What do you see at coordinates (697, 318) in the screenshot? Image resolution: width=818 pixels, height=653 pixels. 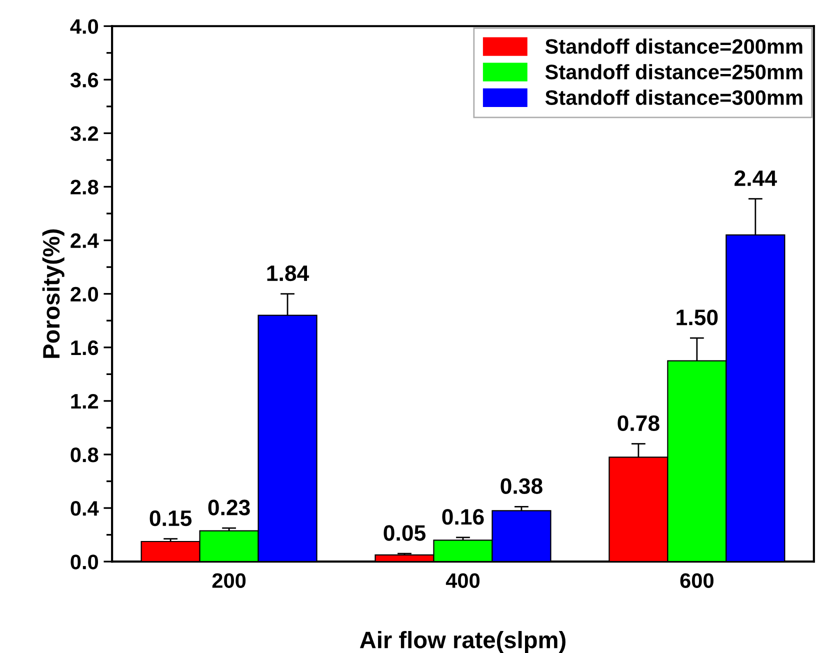 I see `data-label: 1.50` at bounding box center [697, 318].